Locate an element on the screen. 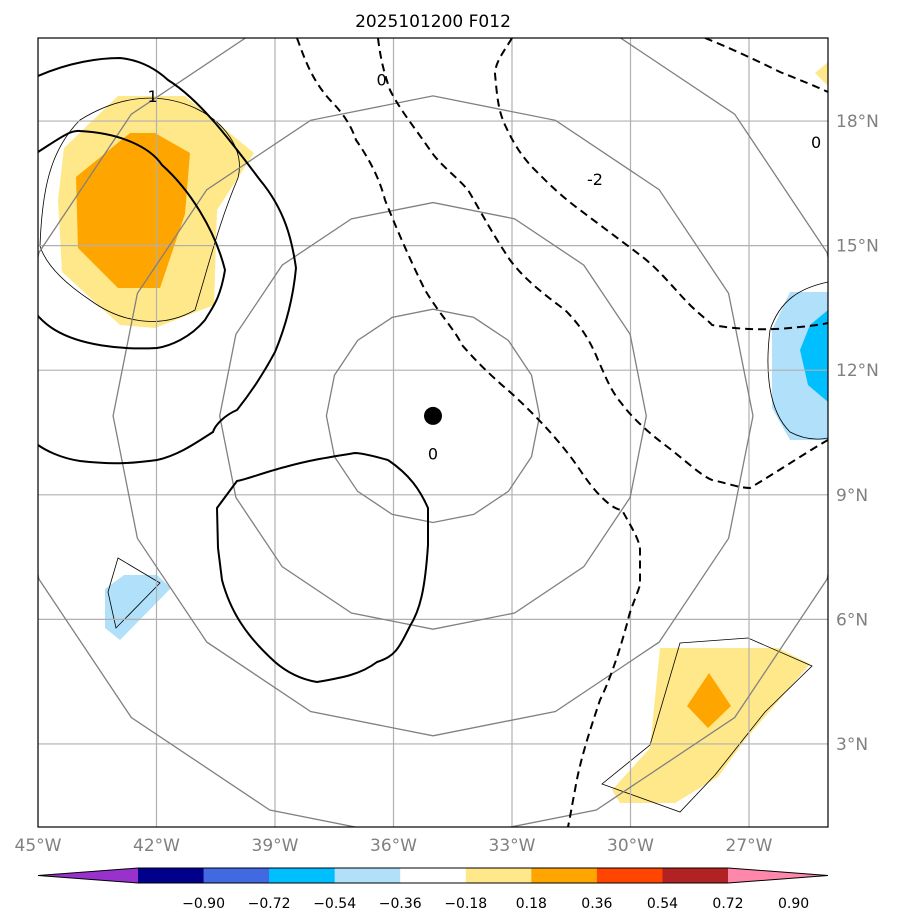 Image resolution: width=898 pixels, height=924 pixels. shade-region-deepblue-e is located at coordinates (814, 356).